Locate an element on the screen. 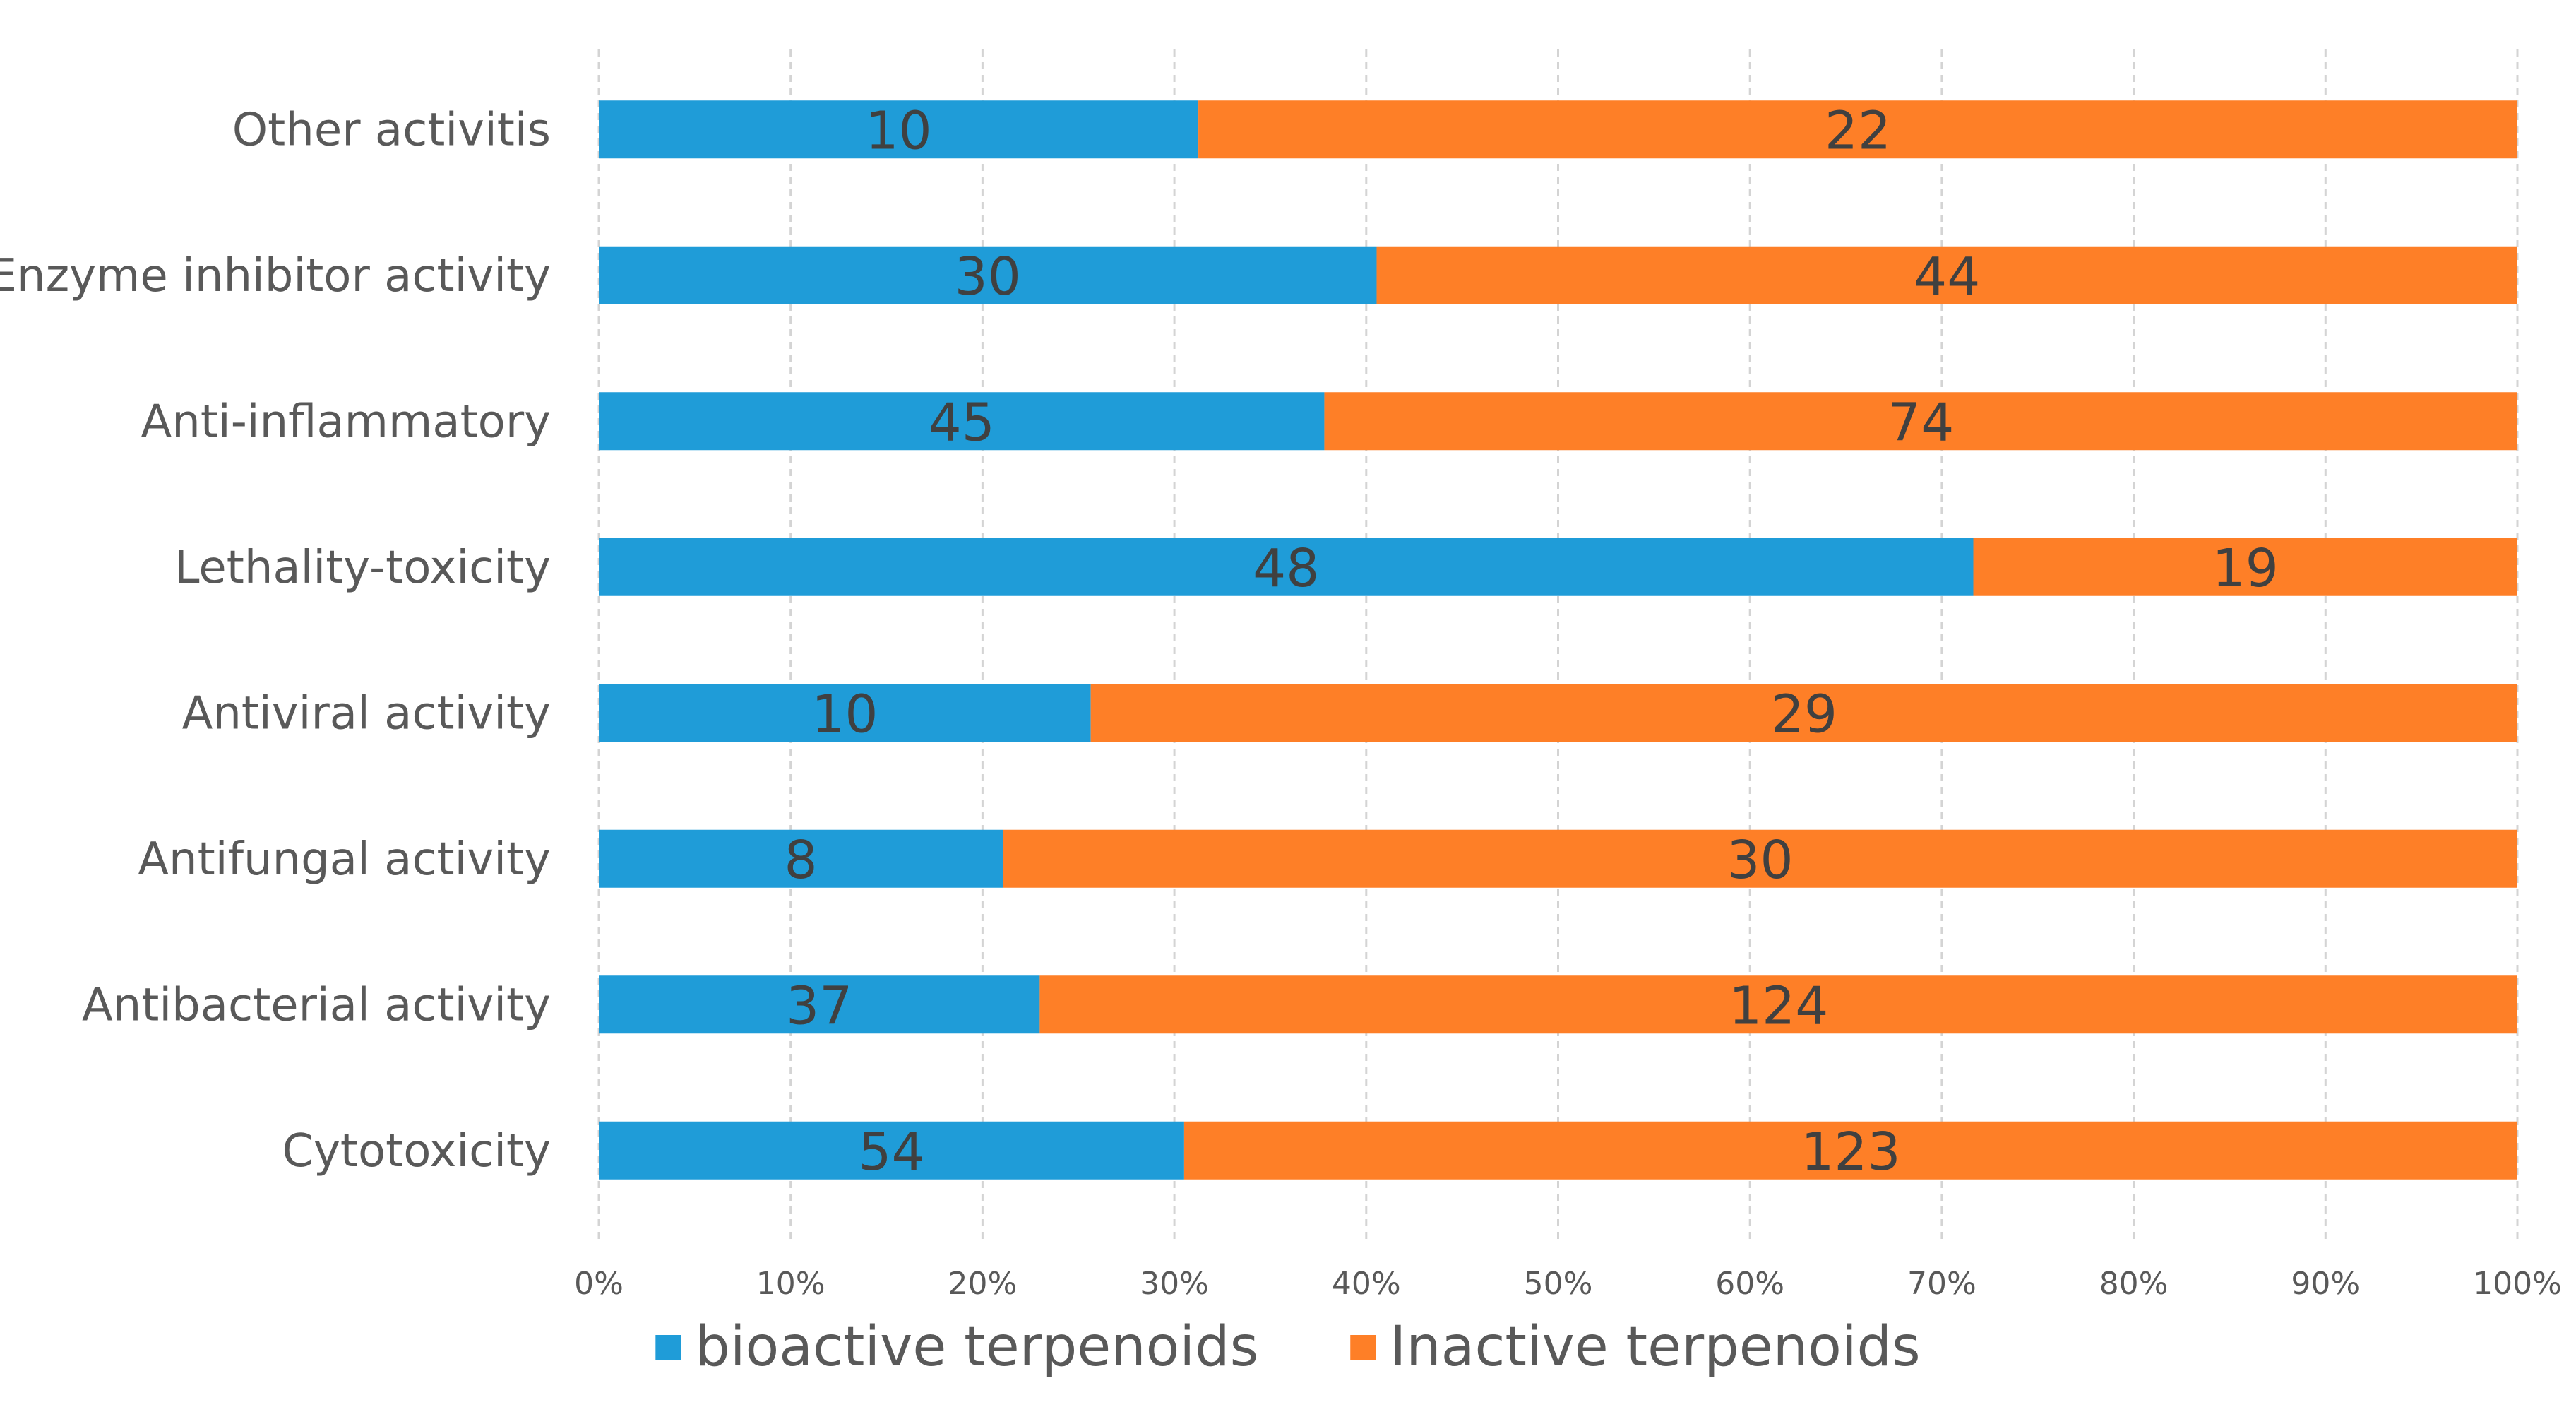 This screenshot has height=1424, width=2576. data-label: 29 is located at coordinates (1804, 714).